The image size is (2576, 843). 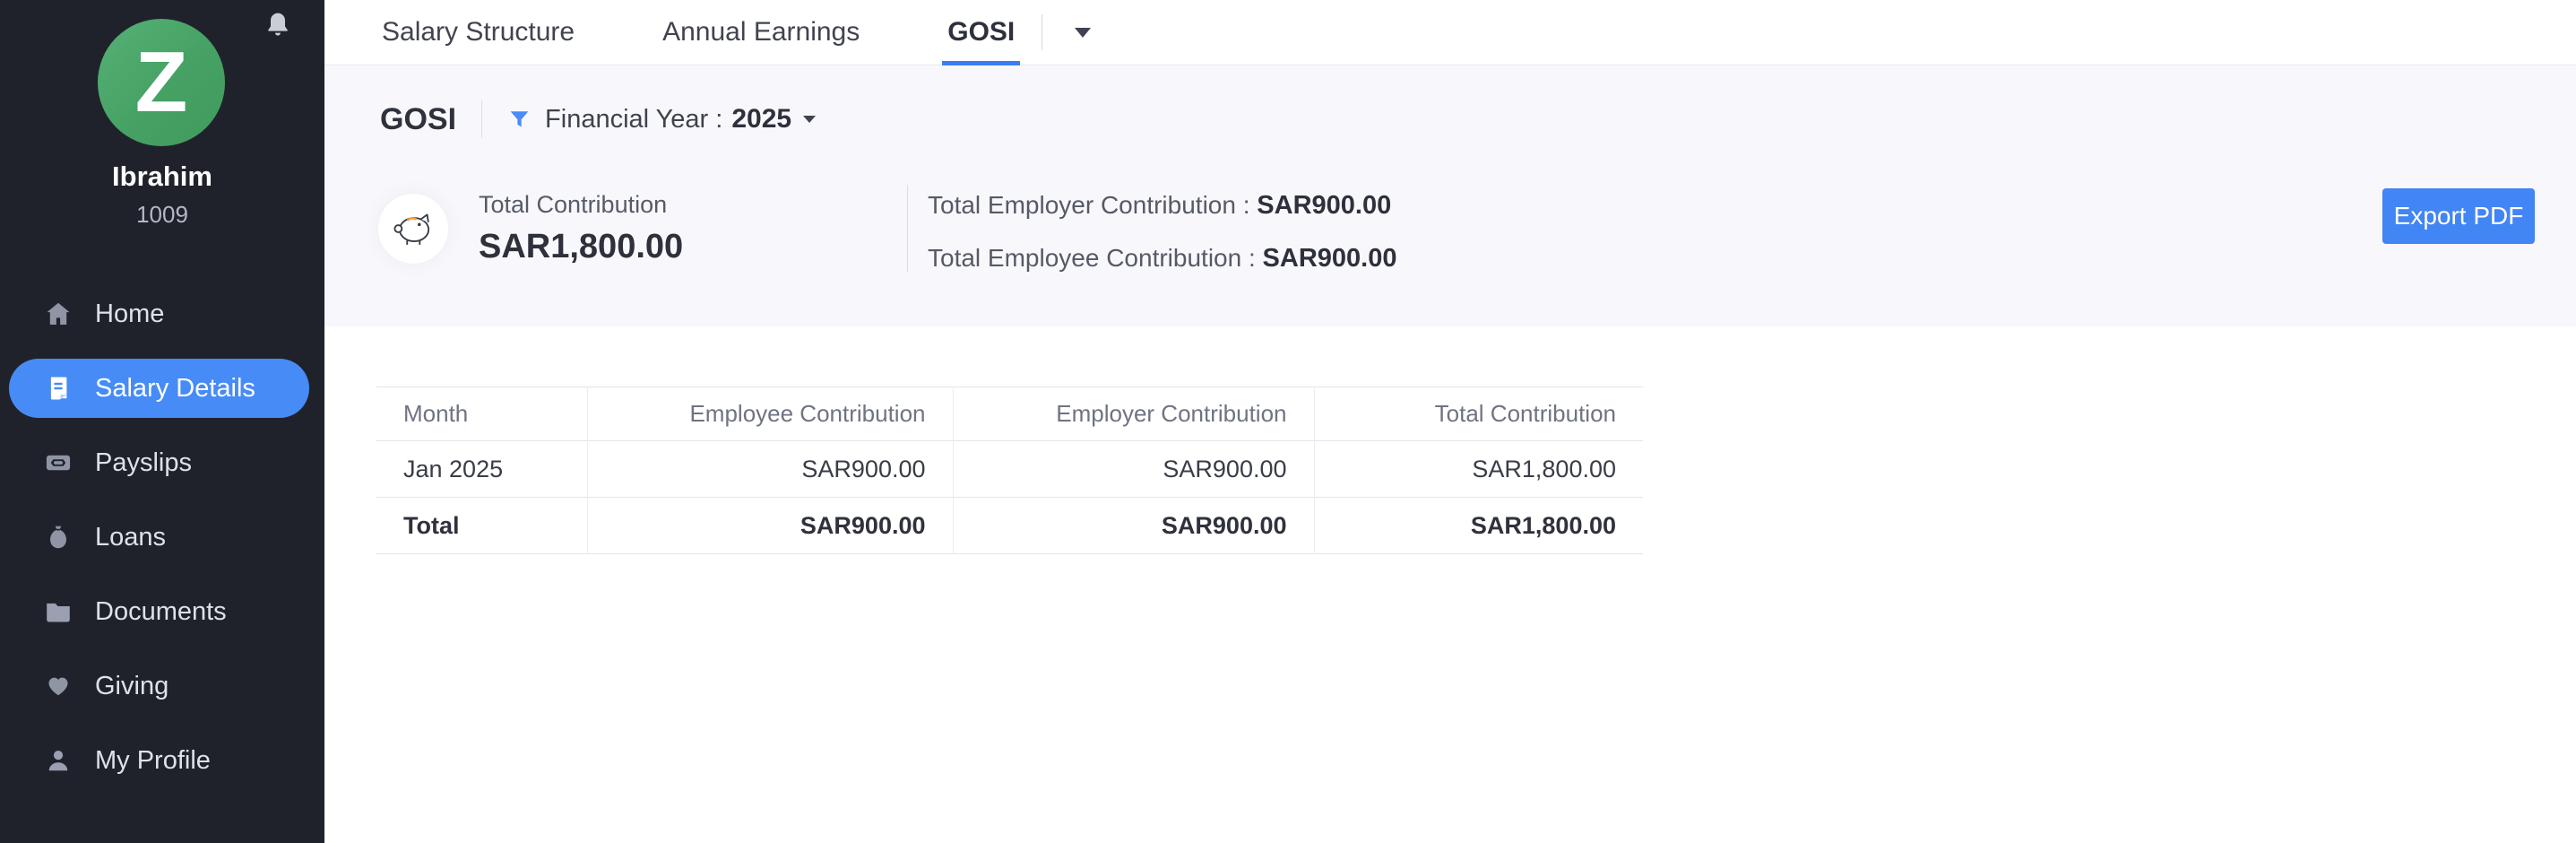 I want to click on financial-year-filter: Financial Year : 2025, so click(x=662, y=120).